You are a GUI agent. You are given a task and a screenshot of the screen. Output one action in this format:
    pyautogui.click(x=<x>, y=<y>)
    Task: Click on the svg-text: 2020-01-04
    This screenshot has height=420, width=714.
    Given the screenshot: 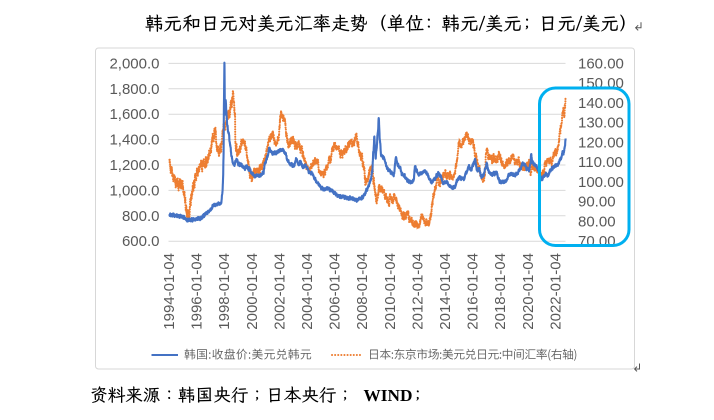 What is the action you would take?
    pyautogui.click(x=528, y=291)
    